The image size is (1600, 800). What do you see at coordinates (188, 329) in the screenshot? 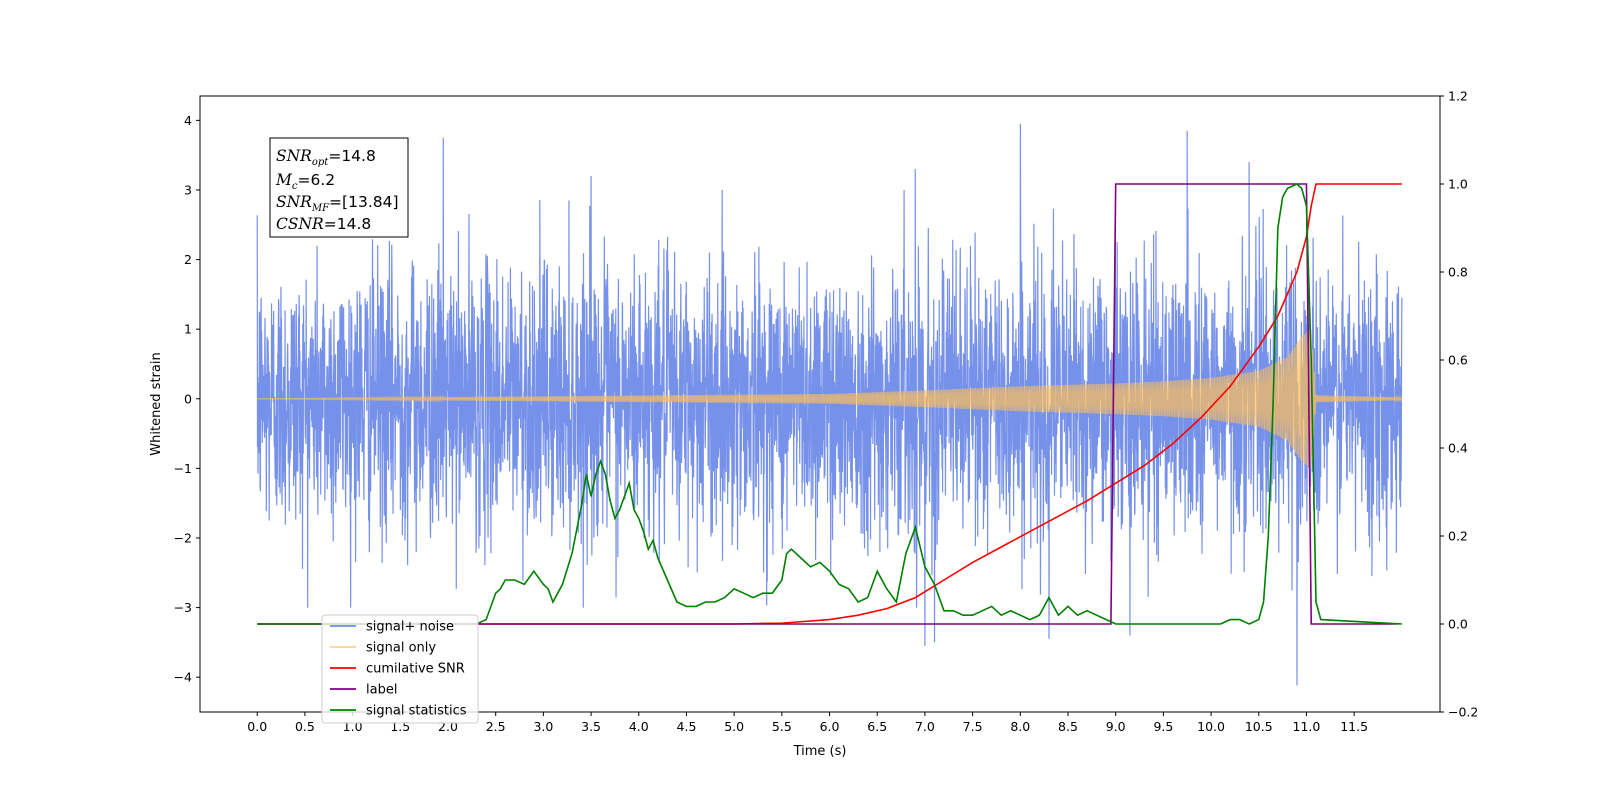
I see `y-tick-label: 1` at bounding box center [188, 329].